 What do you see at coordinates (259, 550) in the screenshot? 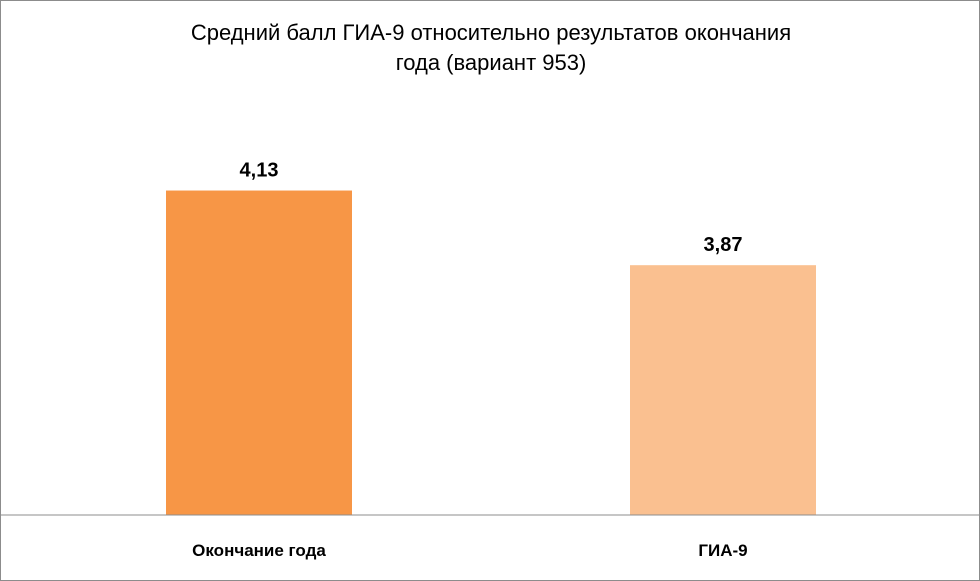
I see `category-label-1: Окончание года` at bounding box center [259, 550].